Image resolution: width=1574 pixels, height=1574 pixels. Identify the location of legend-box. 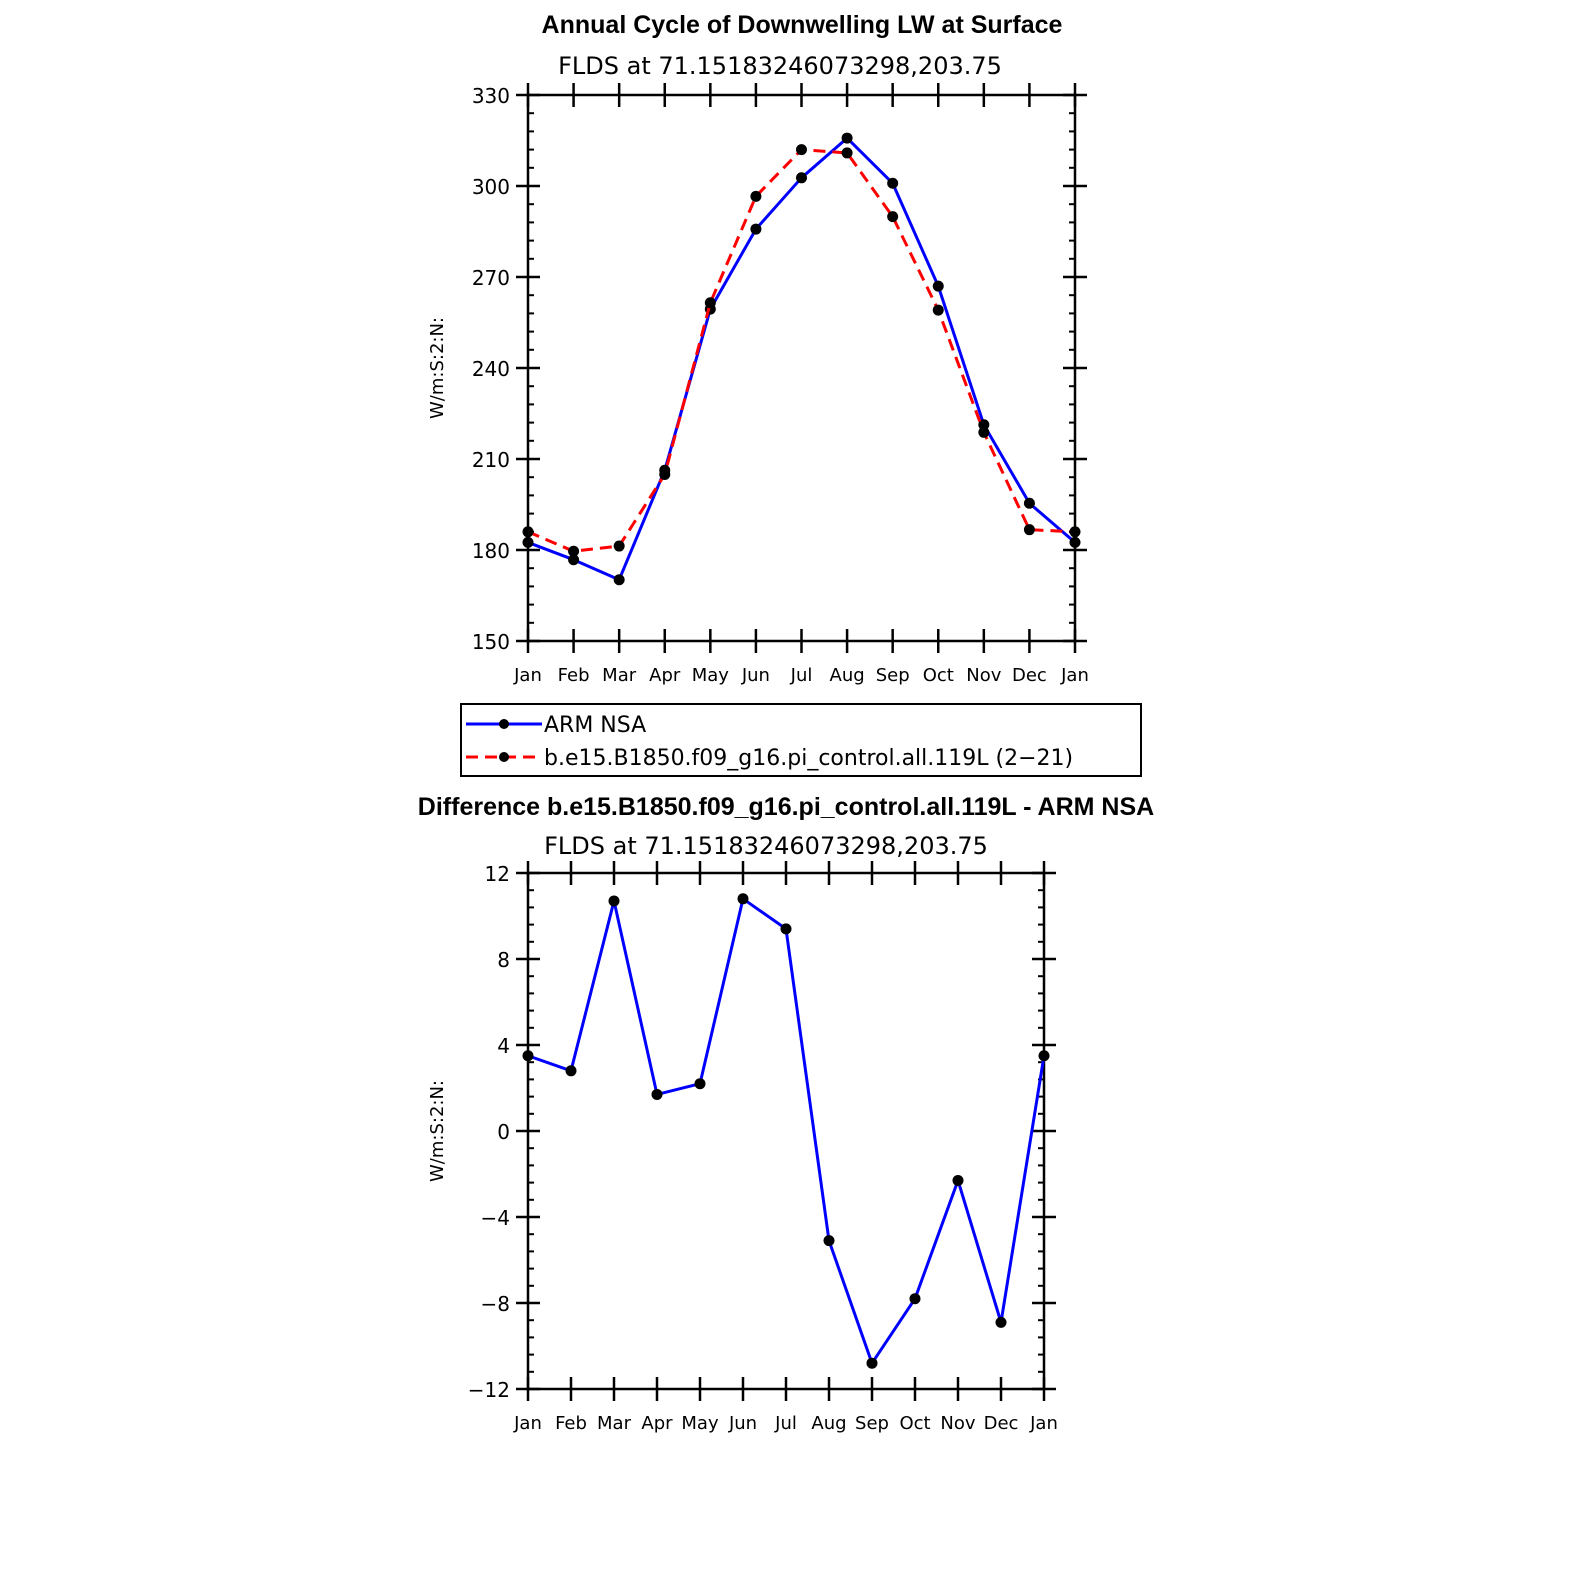
(801, 740).